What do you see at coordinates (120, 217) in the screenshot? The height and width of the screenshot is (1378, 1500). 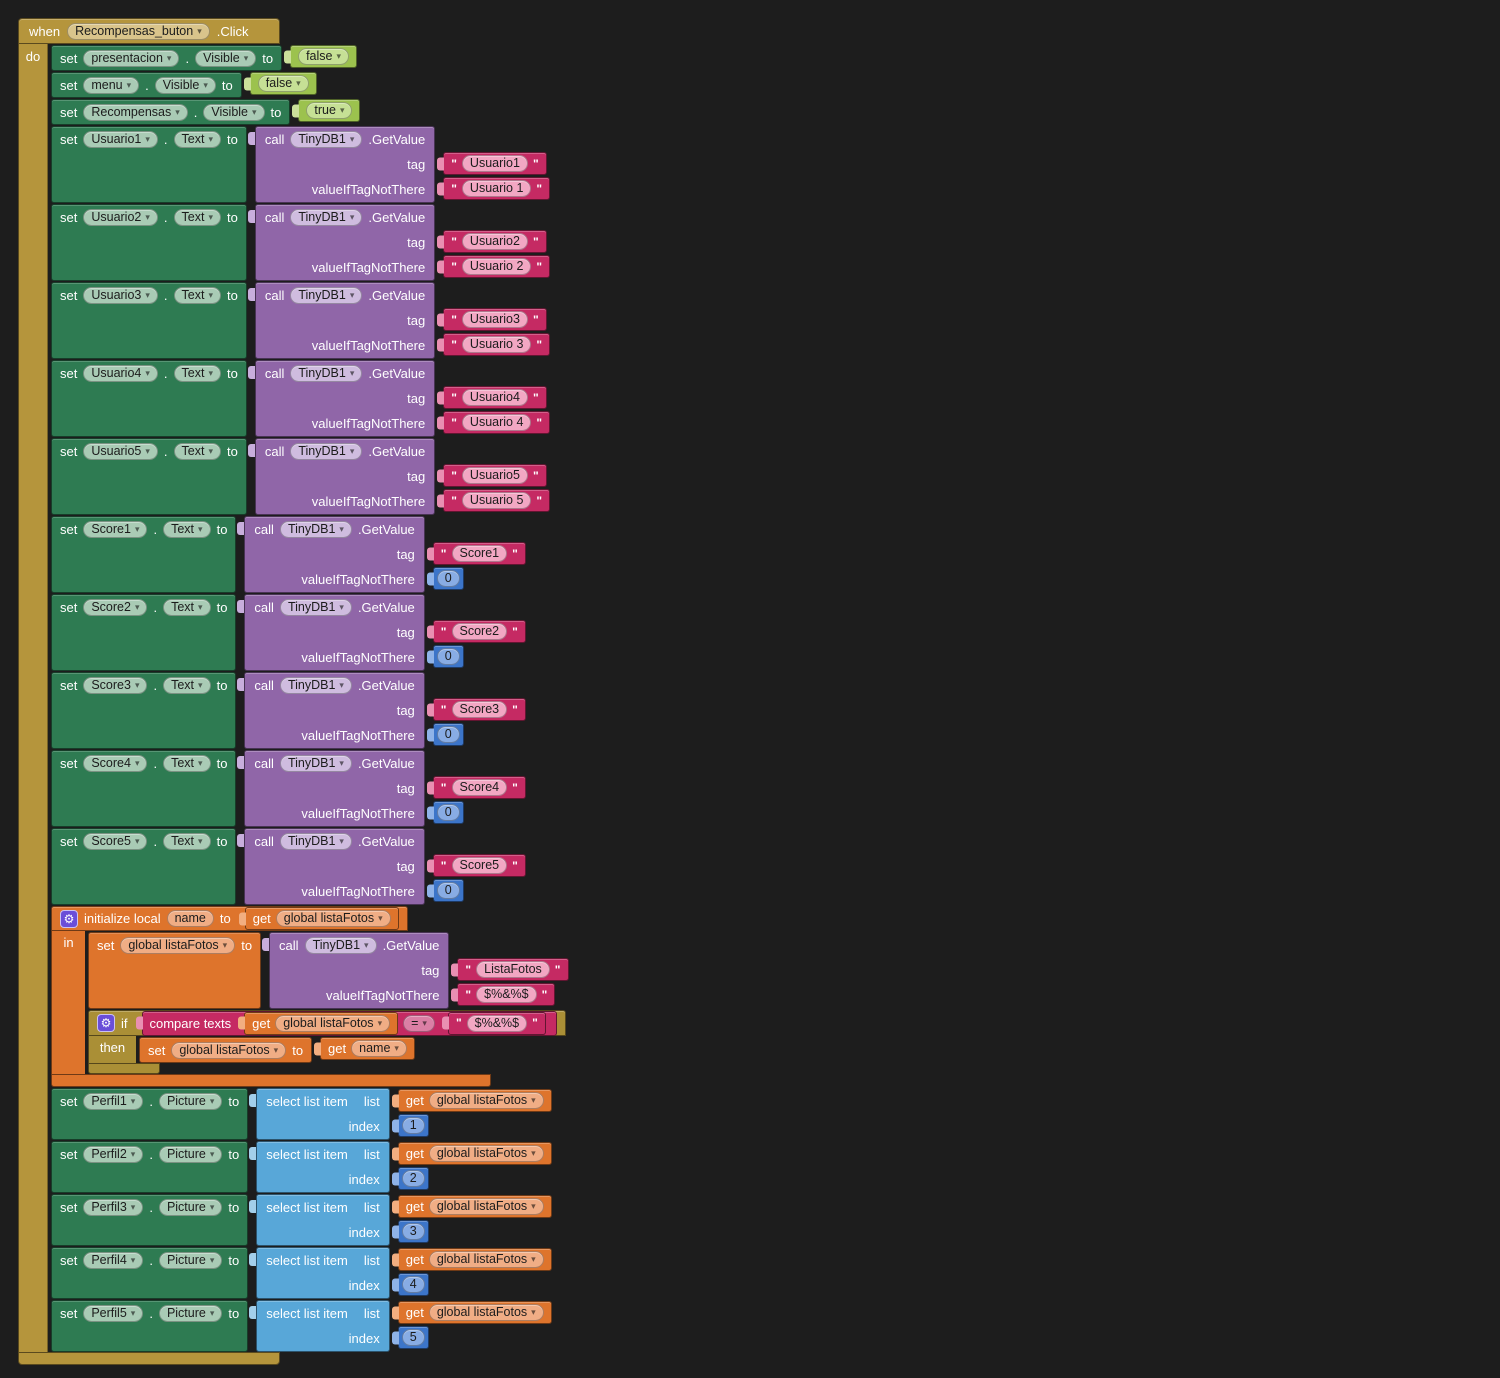 I see `component-dropdown: Usuario2 ▾` at bounding box center [120, 217].